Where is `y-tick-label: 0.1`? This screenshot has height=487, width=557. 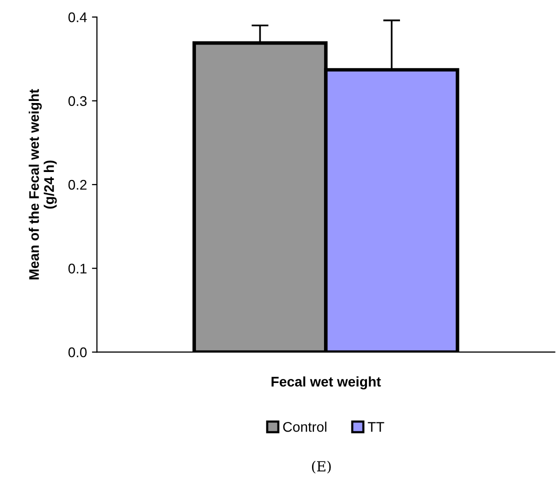 y-tick-label: 0.1 is located at coordinates (77, 269).